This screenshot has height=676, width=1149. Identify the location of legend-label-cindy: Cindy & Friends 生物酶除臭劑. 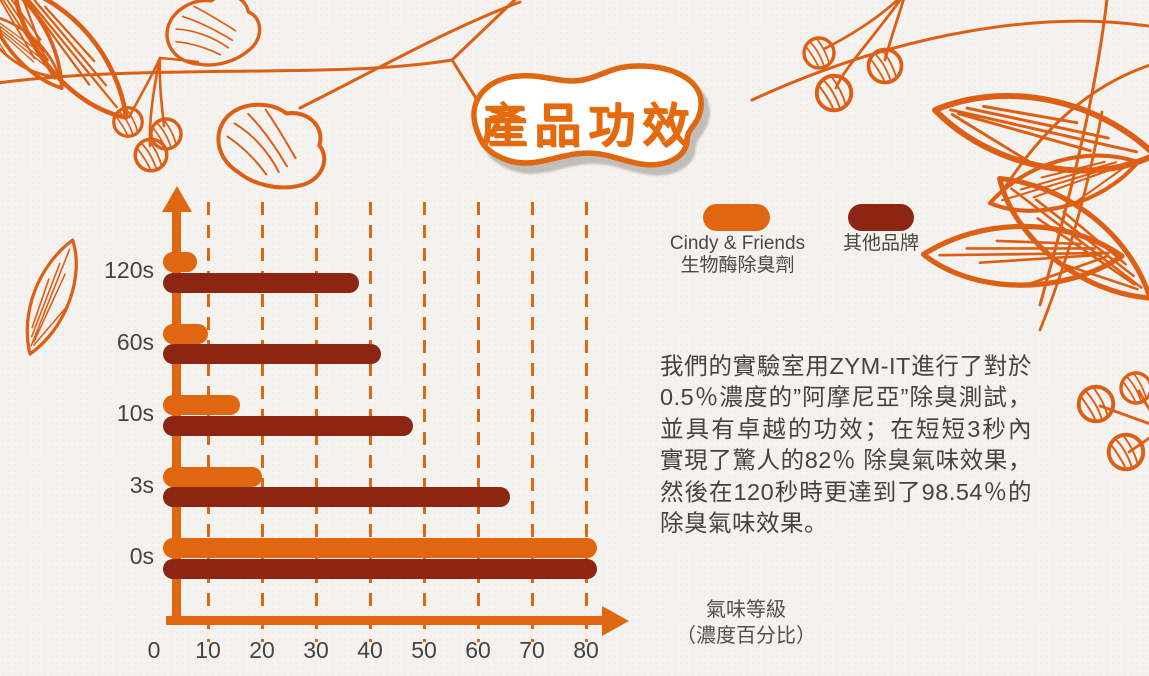
(737, 255).